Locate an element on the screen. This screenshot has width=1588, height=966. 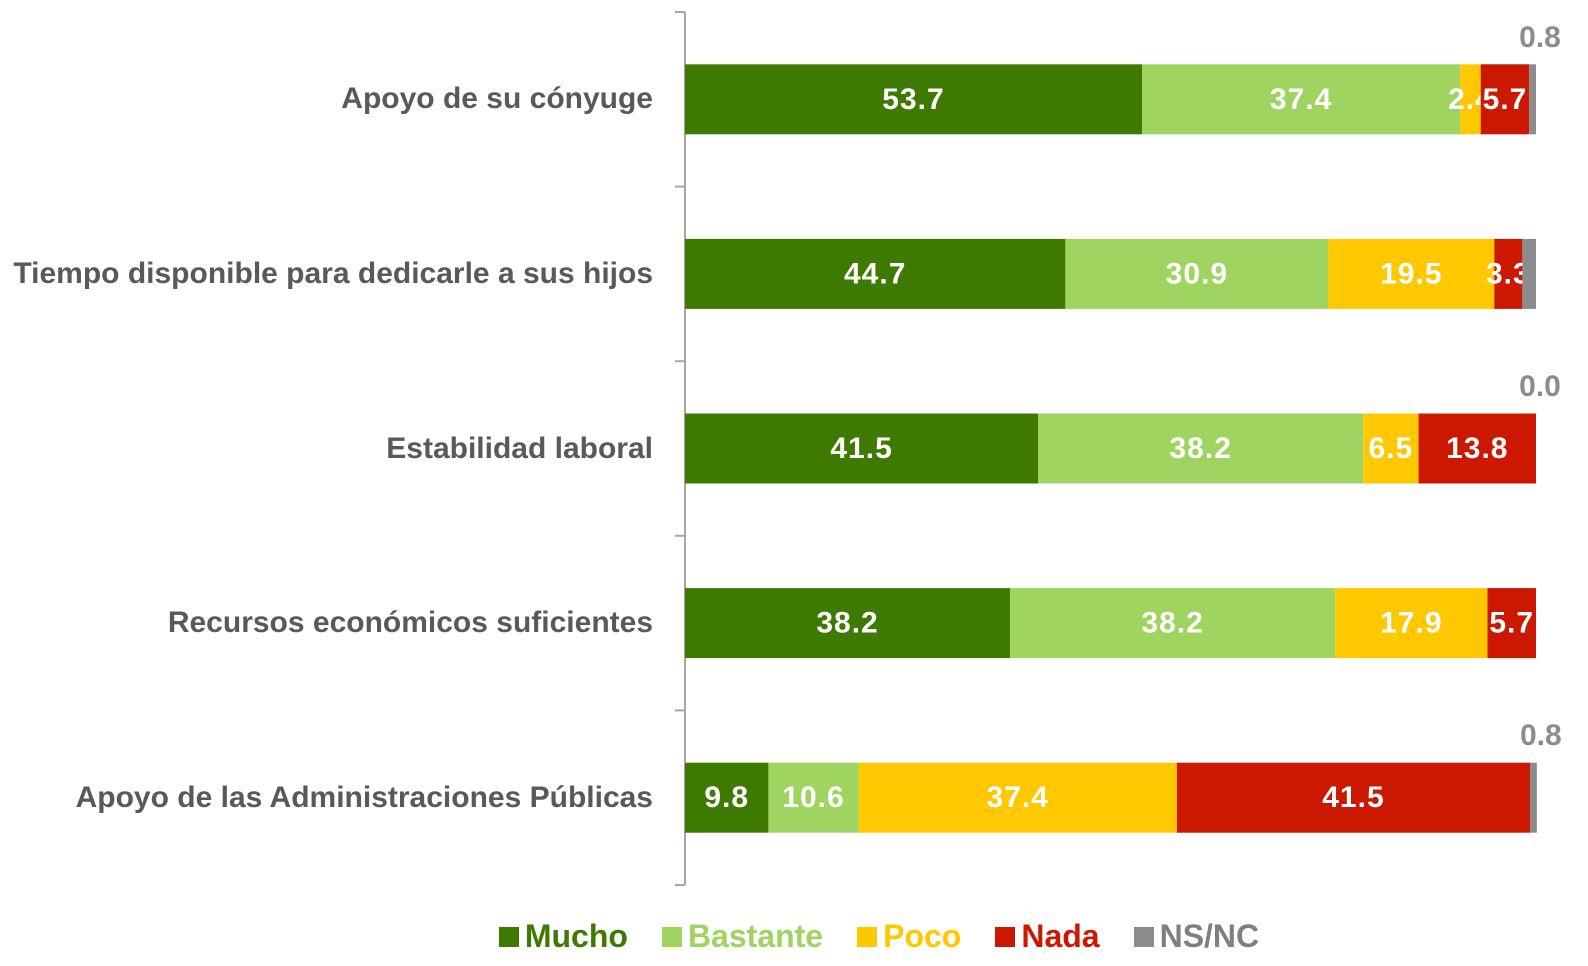
category-label: Apoyo de su cónyuge is located at coordinates (497, 99).